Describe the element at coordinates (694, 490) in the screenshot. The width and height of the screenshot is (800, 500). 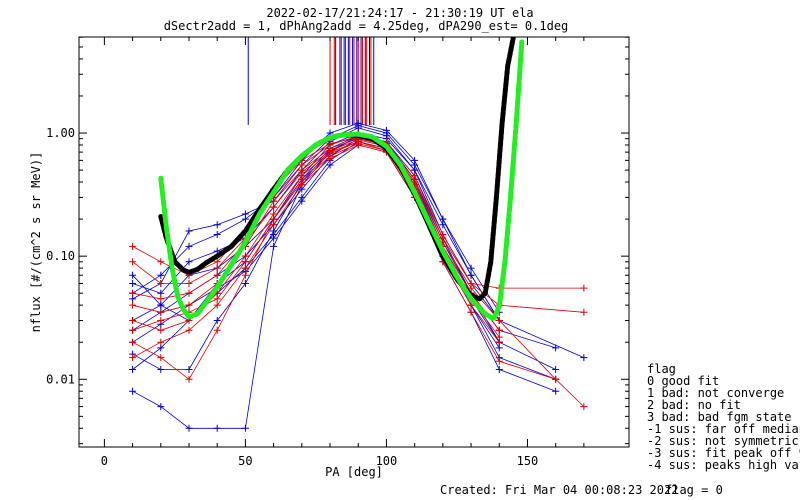
I see `footer-flag: flag = 0` at that location.